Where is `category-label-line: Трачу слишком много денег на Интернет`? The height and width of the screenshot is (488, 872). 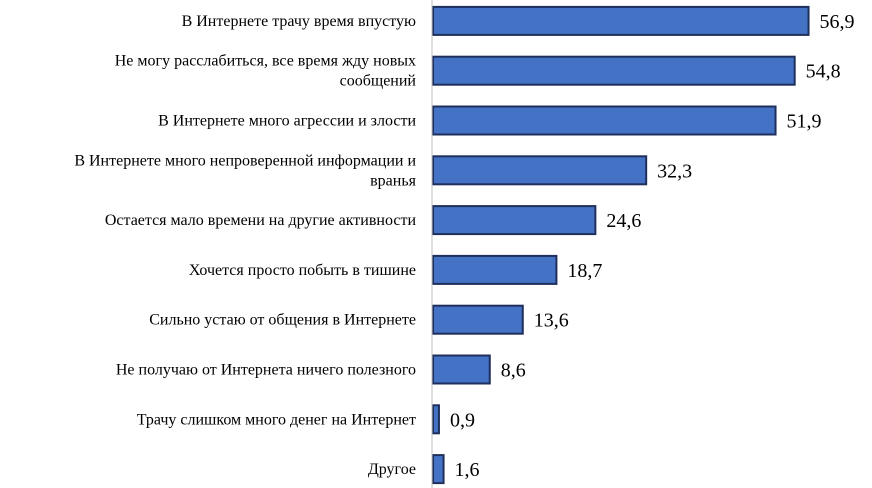 category-label-line: Трачу слишком много денег на Интернет is located at coordinates (276, 419).